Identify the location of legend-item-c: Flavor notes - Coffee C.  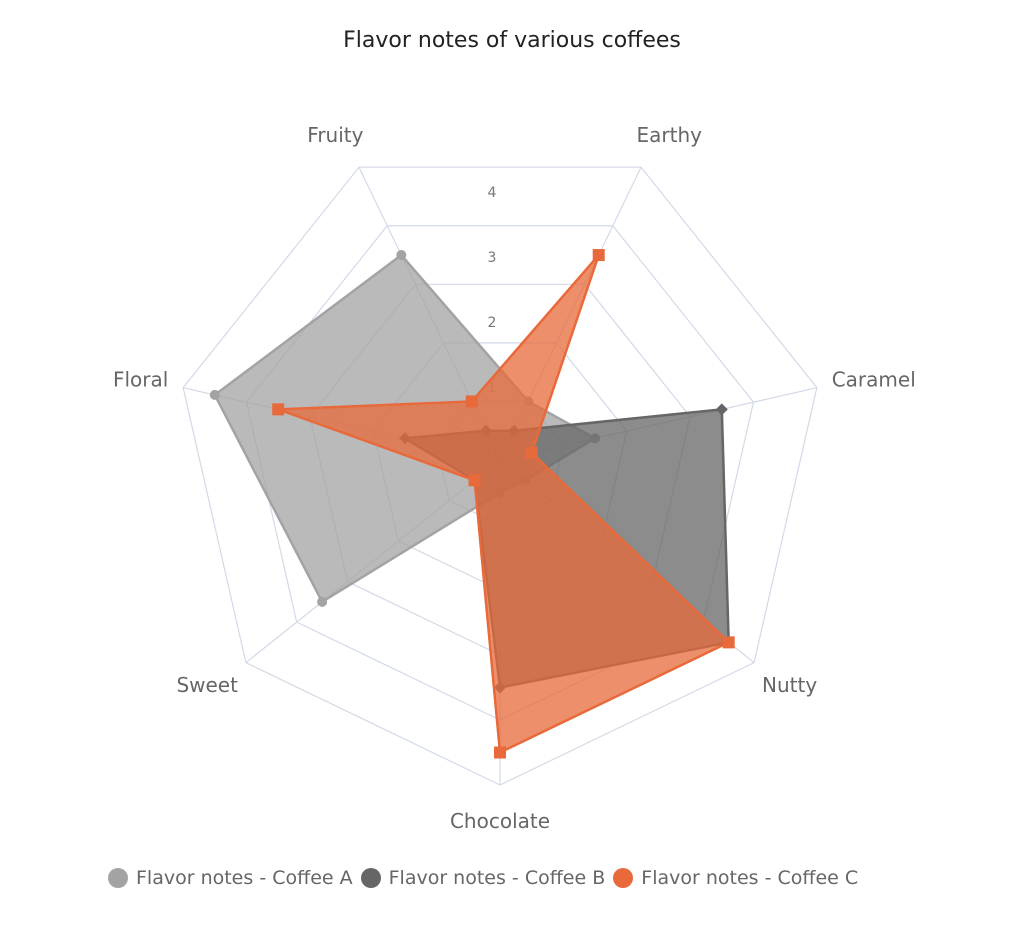
(735, 878).